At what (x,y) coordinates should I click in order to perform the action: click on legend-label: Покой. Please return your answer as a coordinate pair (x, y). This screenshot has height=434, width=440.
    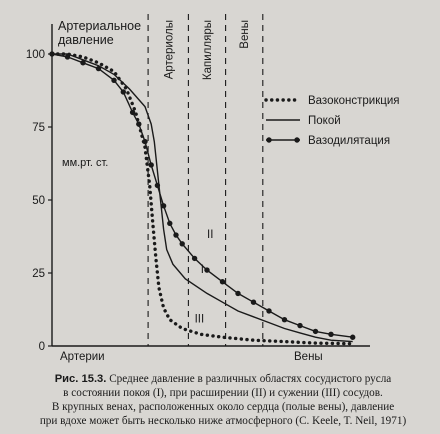
    Looking at the image, I should click on (324, 121).